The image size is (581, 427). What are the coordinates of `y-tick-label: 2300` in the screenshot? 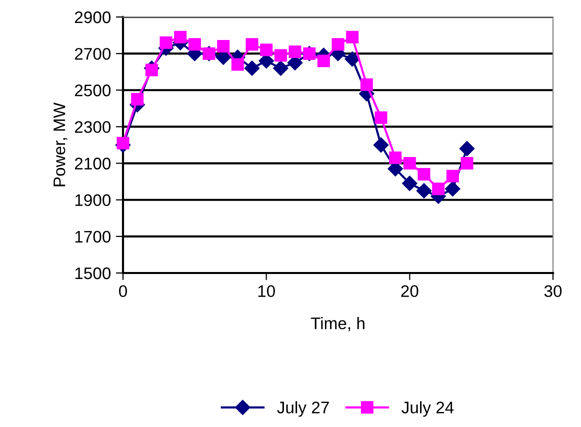 It's located at (92, 127).